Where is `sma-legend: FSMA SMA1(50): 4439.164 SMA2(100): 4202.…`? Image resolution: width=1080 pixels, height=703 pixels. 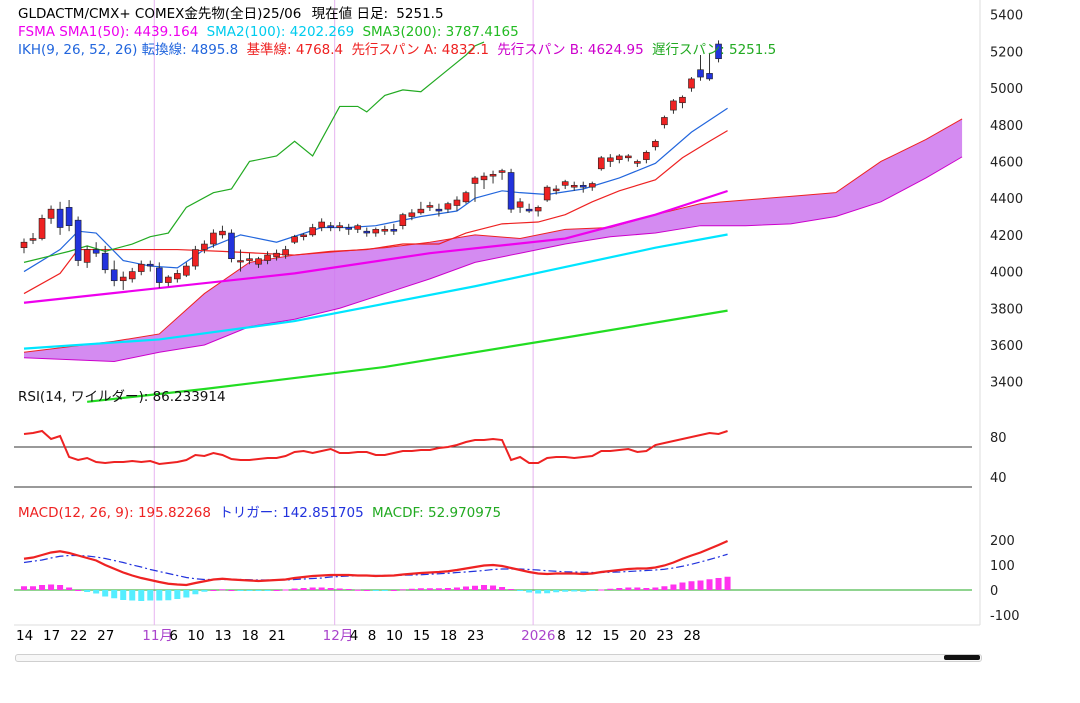 sma-legend: FSMA SMA1(50): 4439.164 SMA2(100): 4202.… is located at coordinates (268, 32).